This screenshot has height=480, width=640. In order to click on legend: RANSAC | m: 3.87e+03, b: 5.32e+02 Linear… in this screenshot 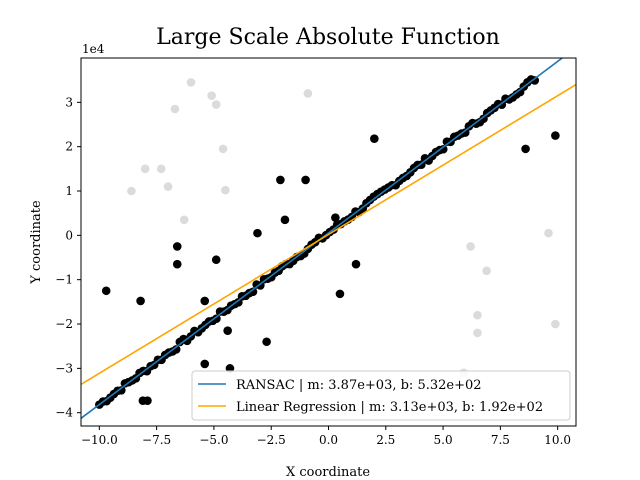, I will do `click(381, 395)`.